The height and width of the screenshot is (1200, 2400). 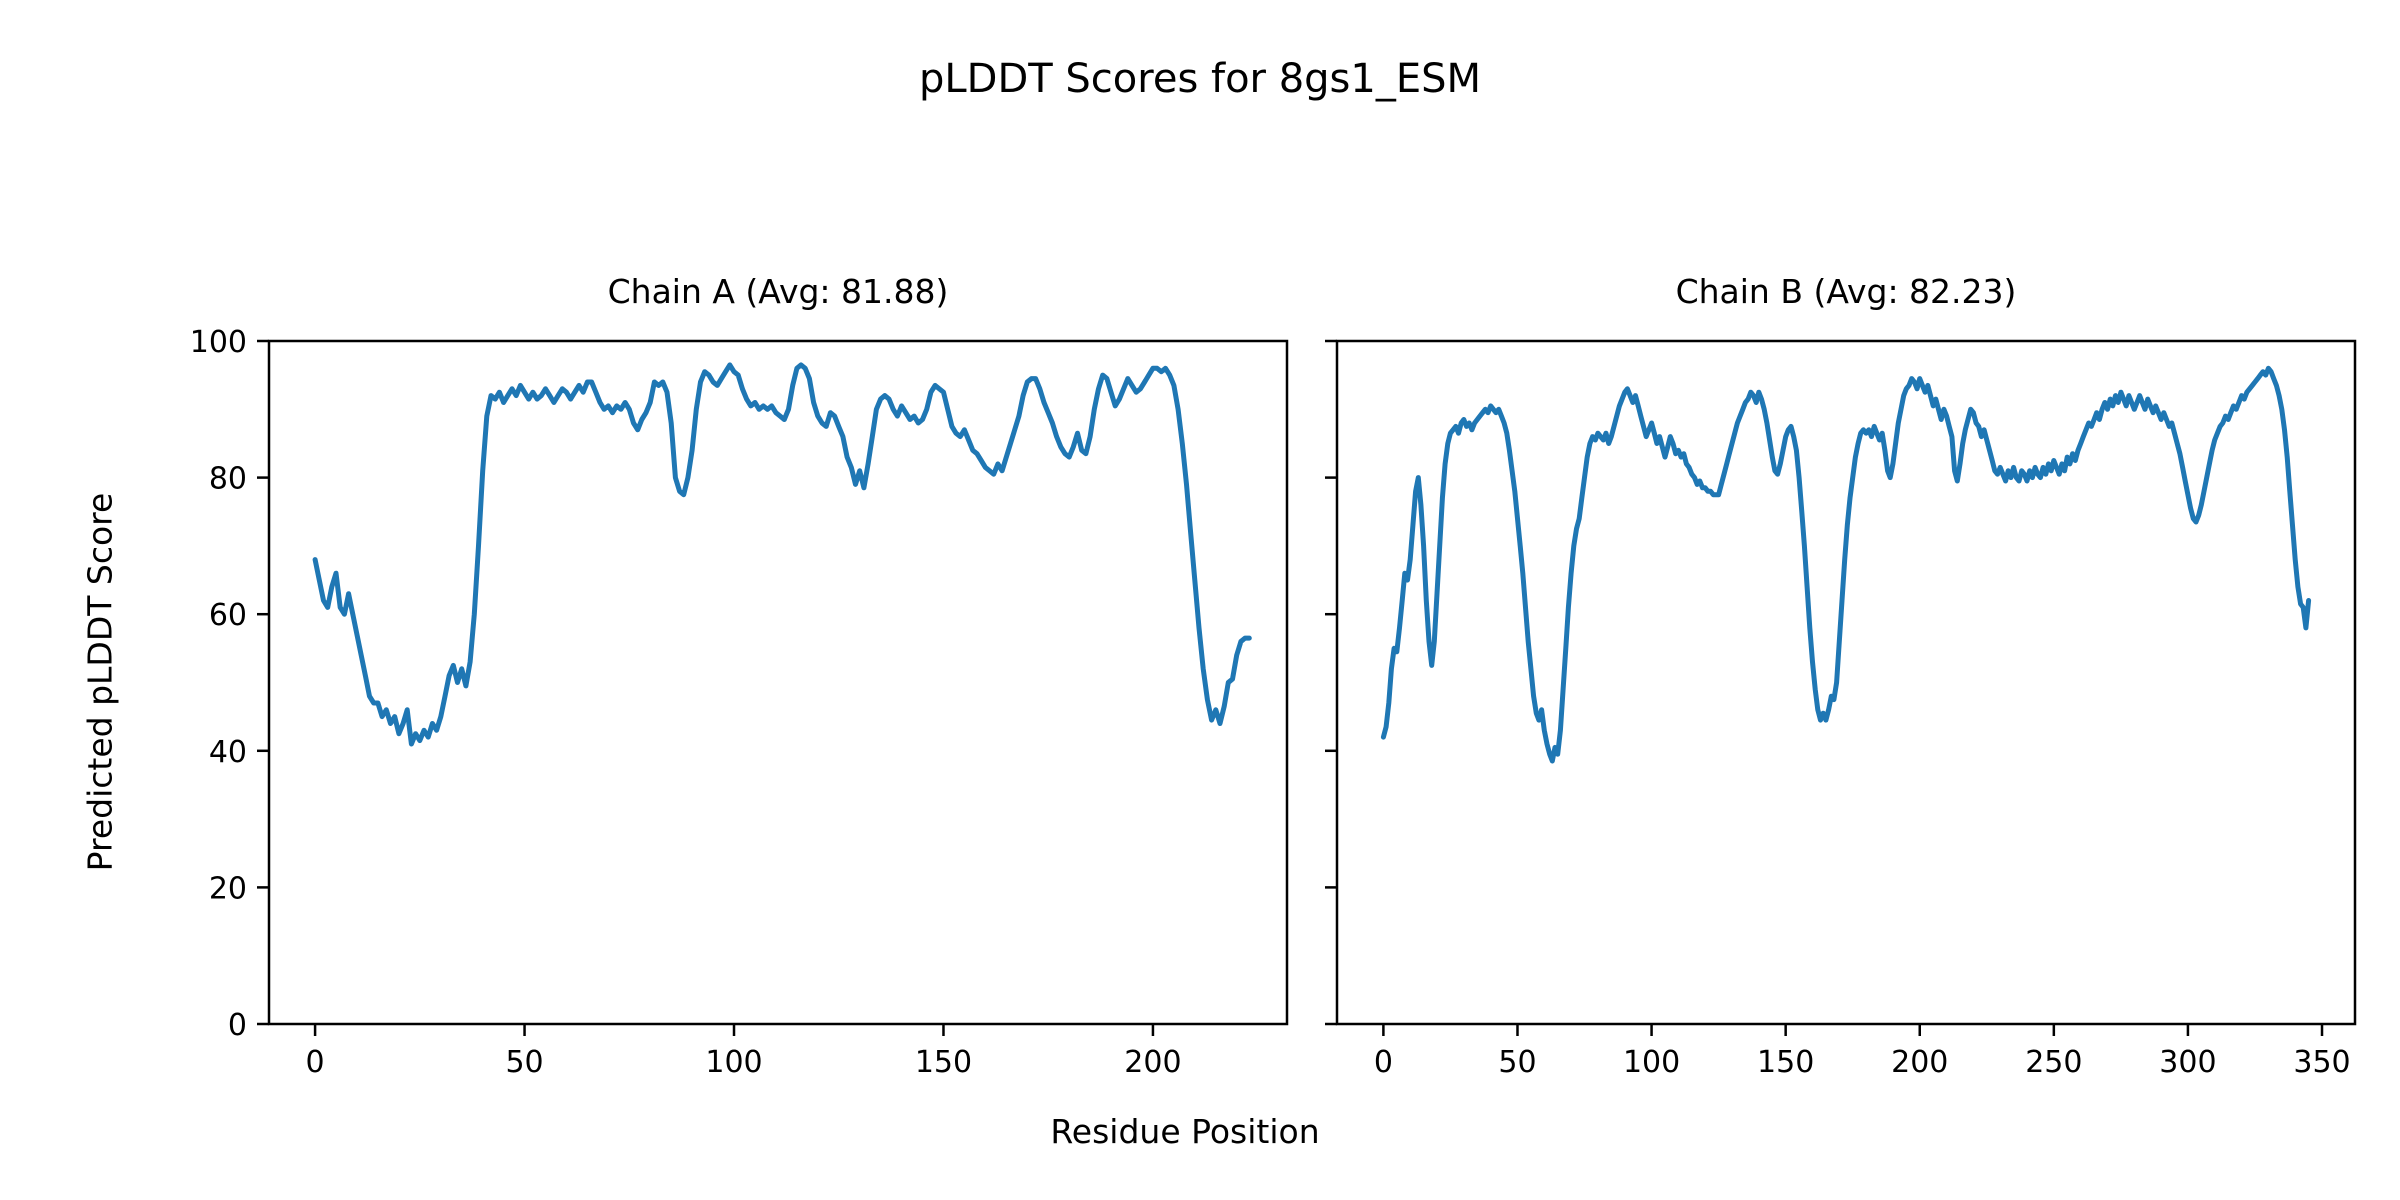 I want to click on y-tick-label: 40, so click(x=228, y=752).